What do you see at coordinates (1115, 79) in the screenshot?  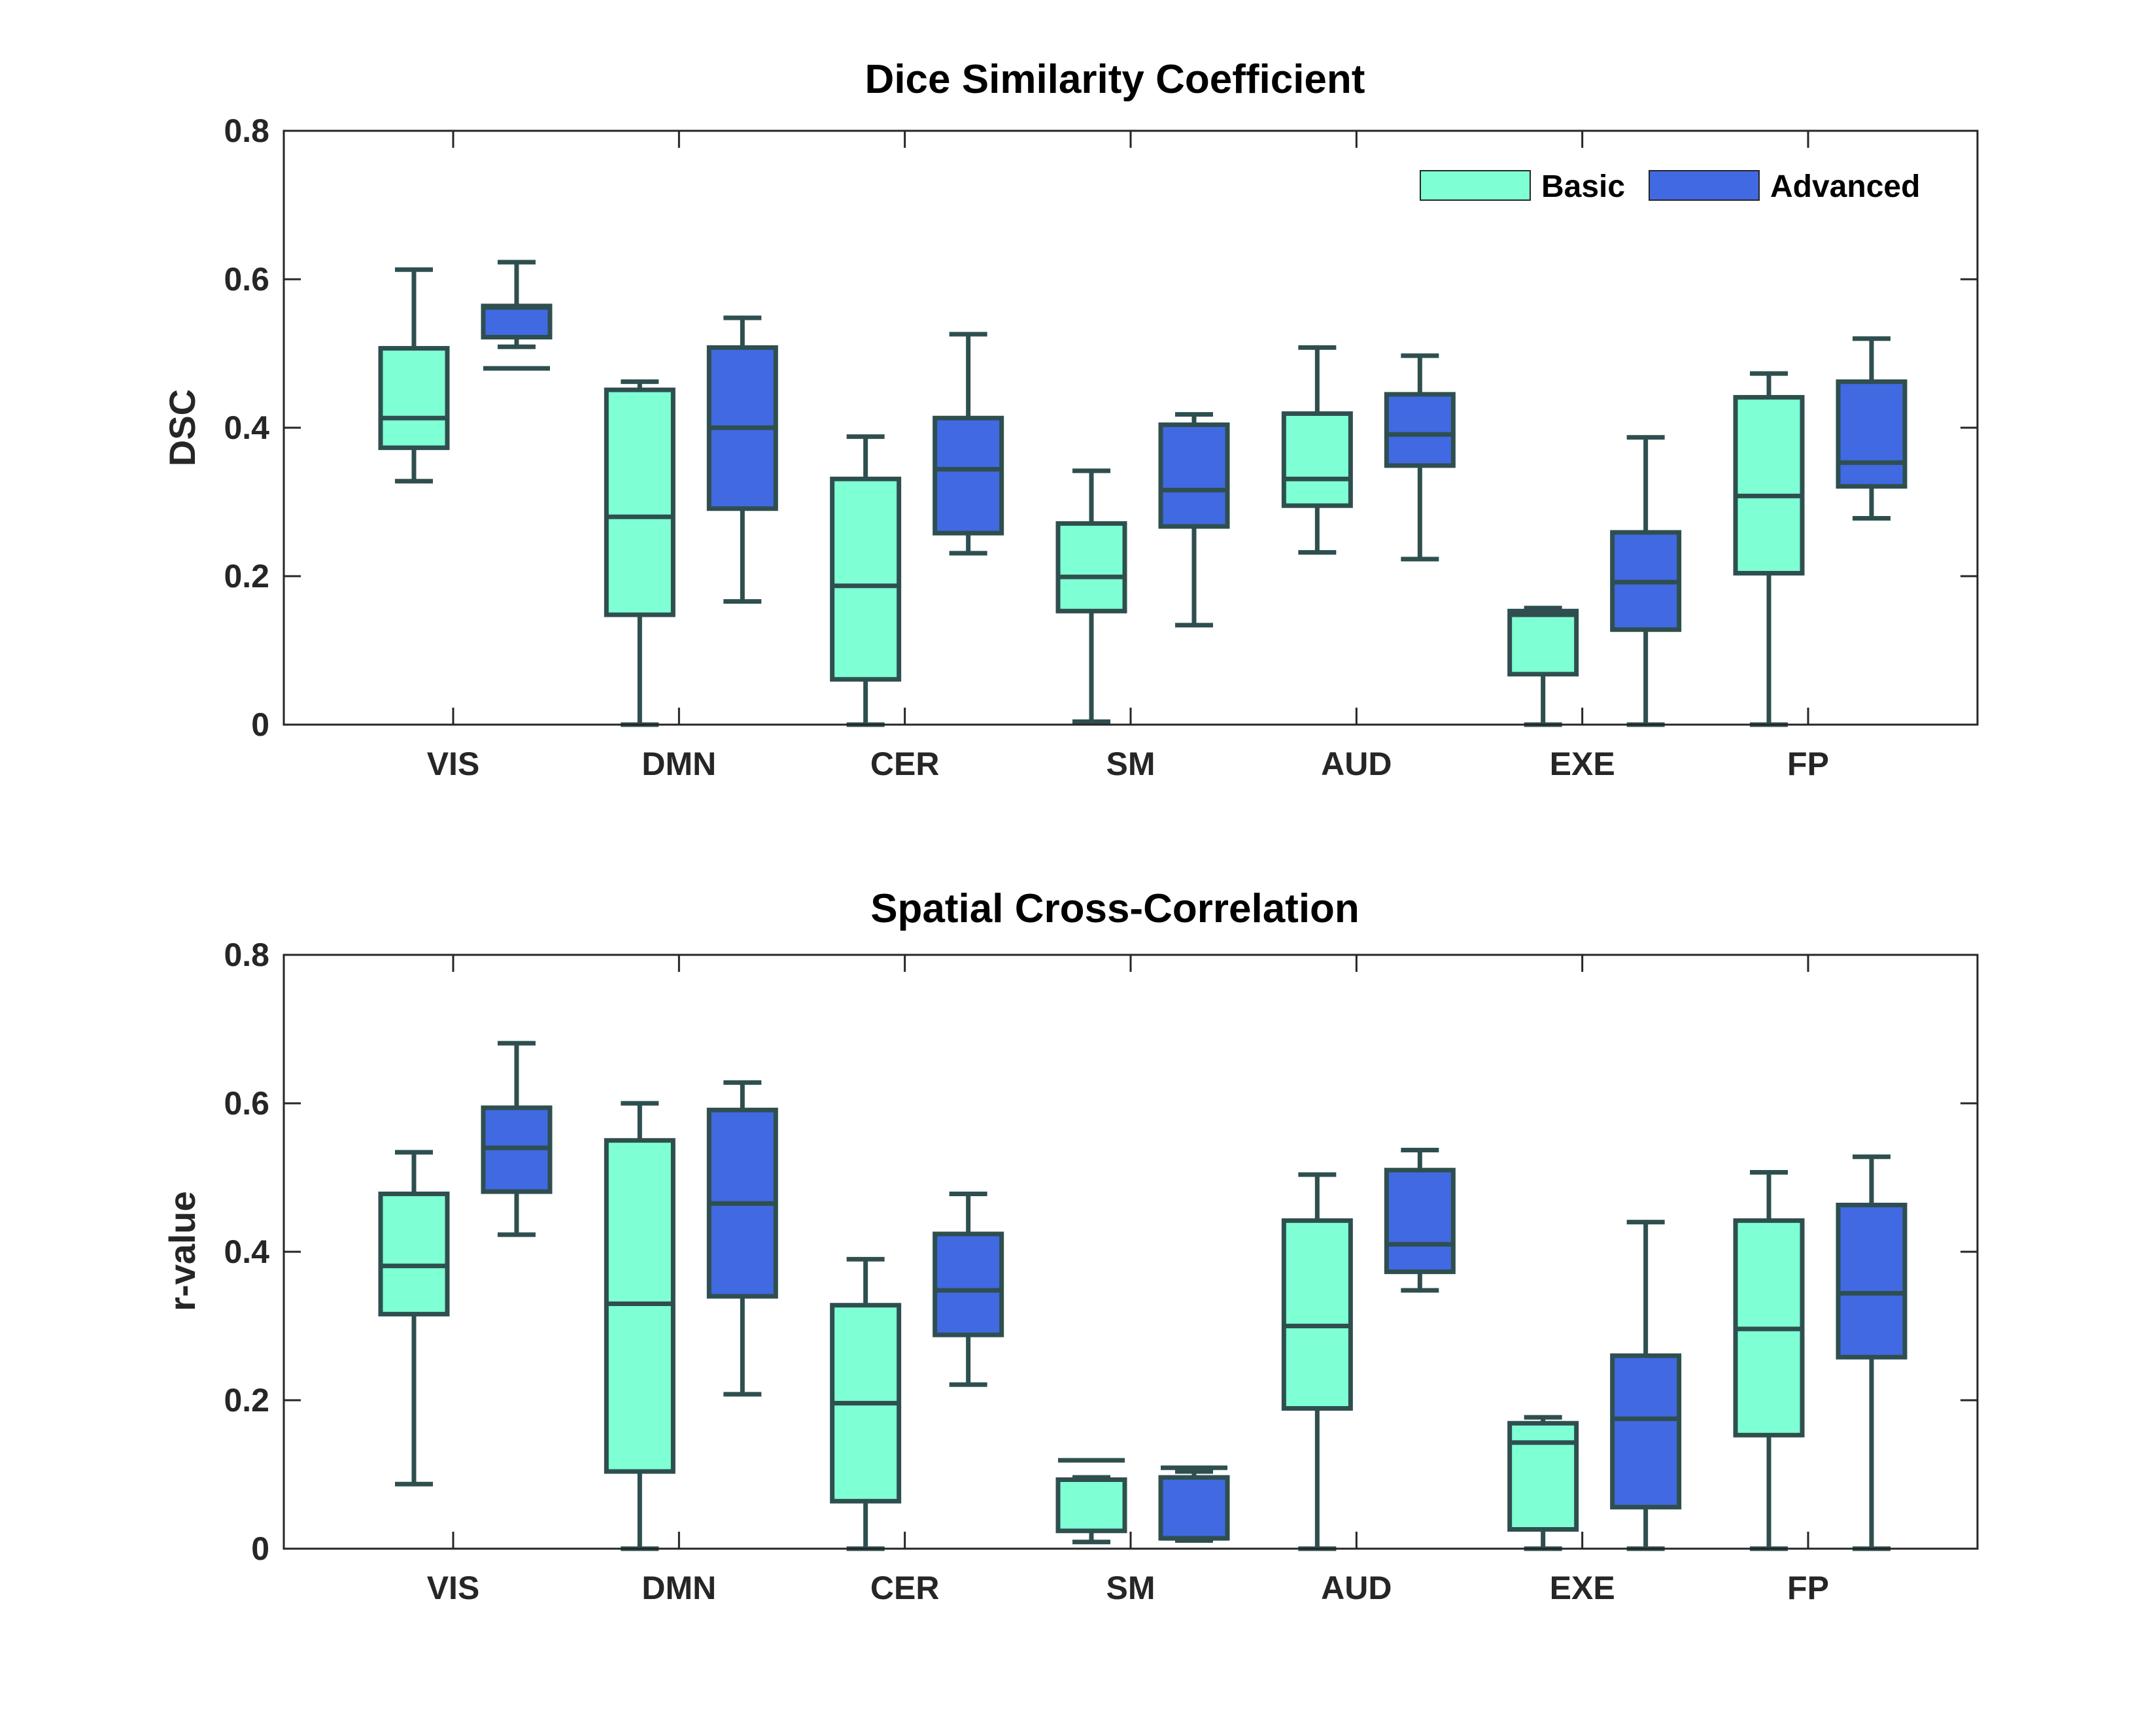 I see `chart-title: Dice Similarity Coefficient` at bounding box center [1115, 79].